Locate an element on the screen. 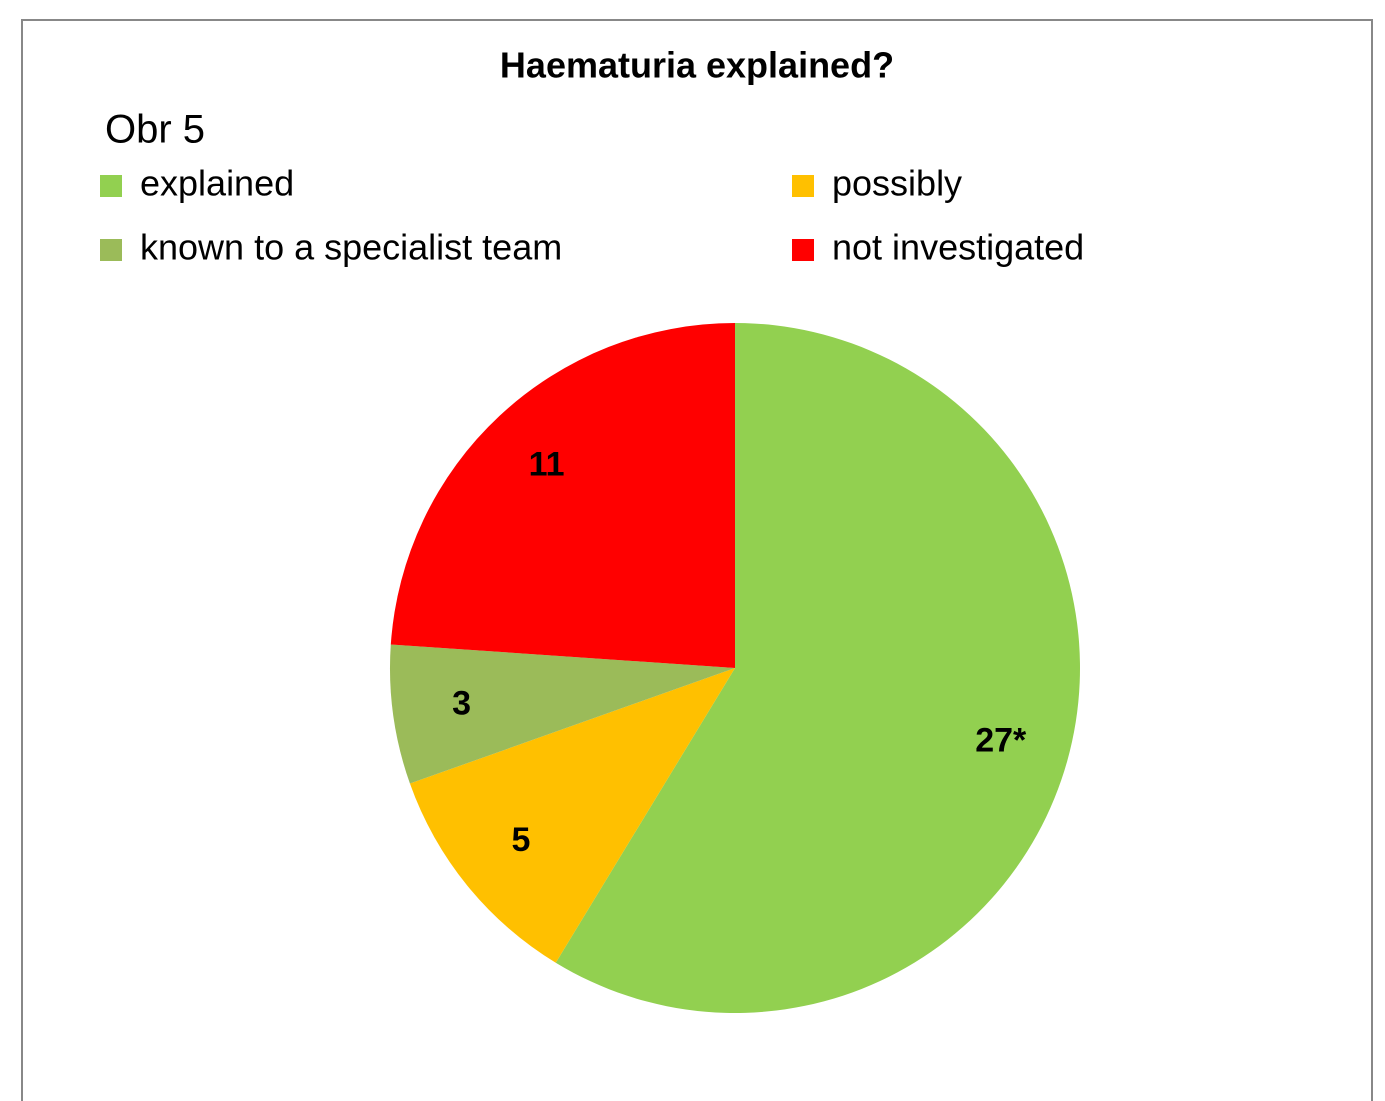 The width and height of the screenshot is (1385, 1101). chart-title: Haematuria explained? is located at coordinates (697, 65).